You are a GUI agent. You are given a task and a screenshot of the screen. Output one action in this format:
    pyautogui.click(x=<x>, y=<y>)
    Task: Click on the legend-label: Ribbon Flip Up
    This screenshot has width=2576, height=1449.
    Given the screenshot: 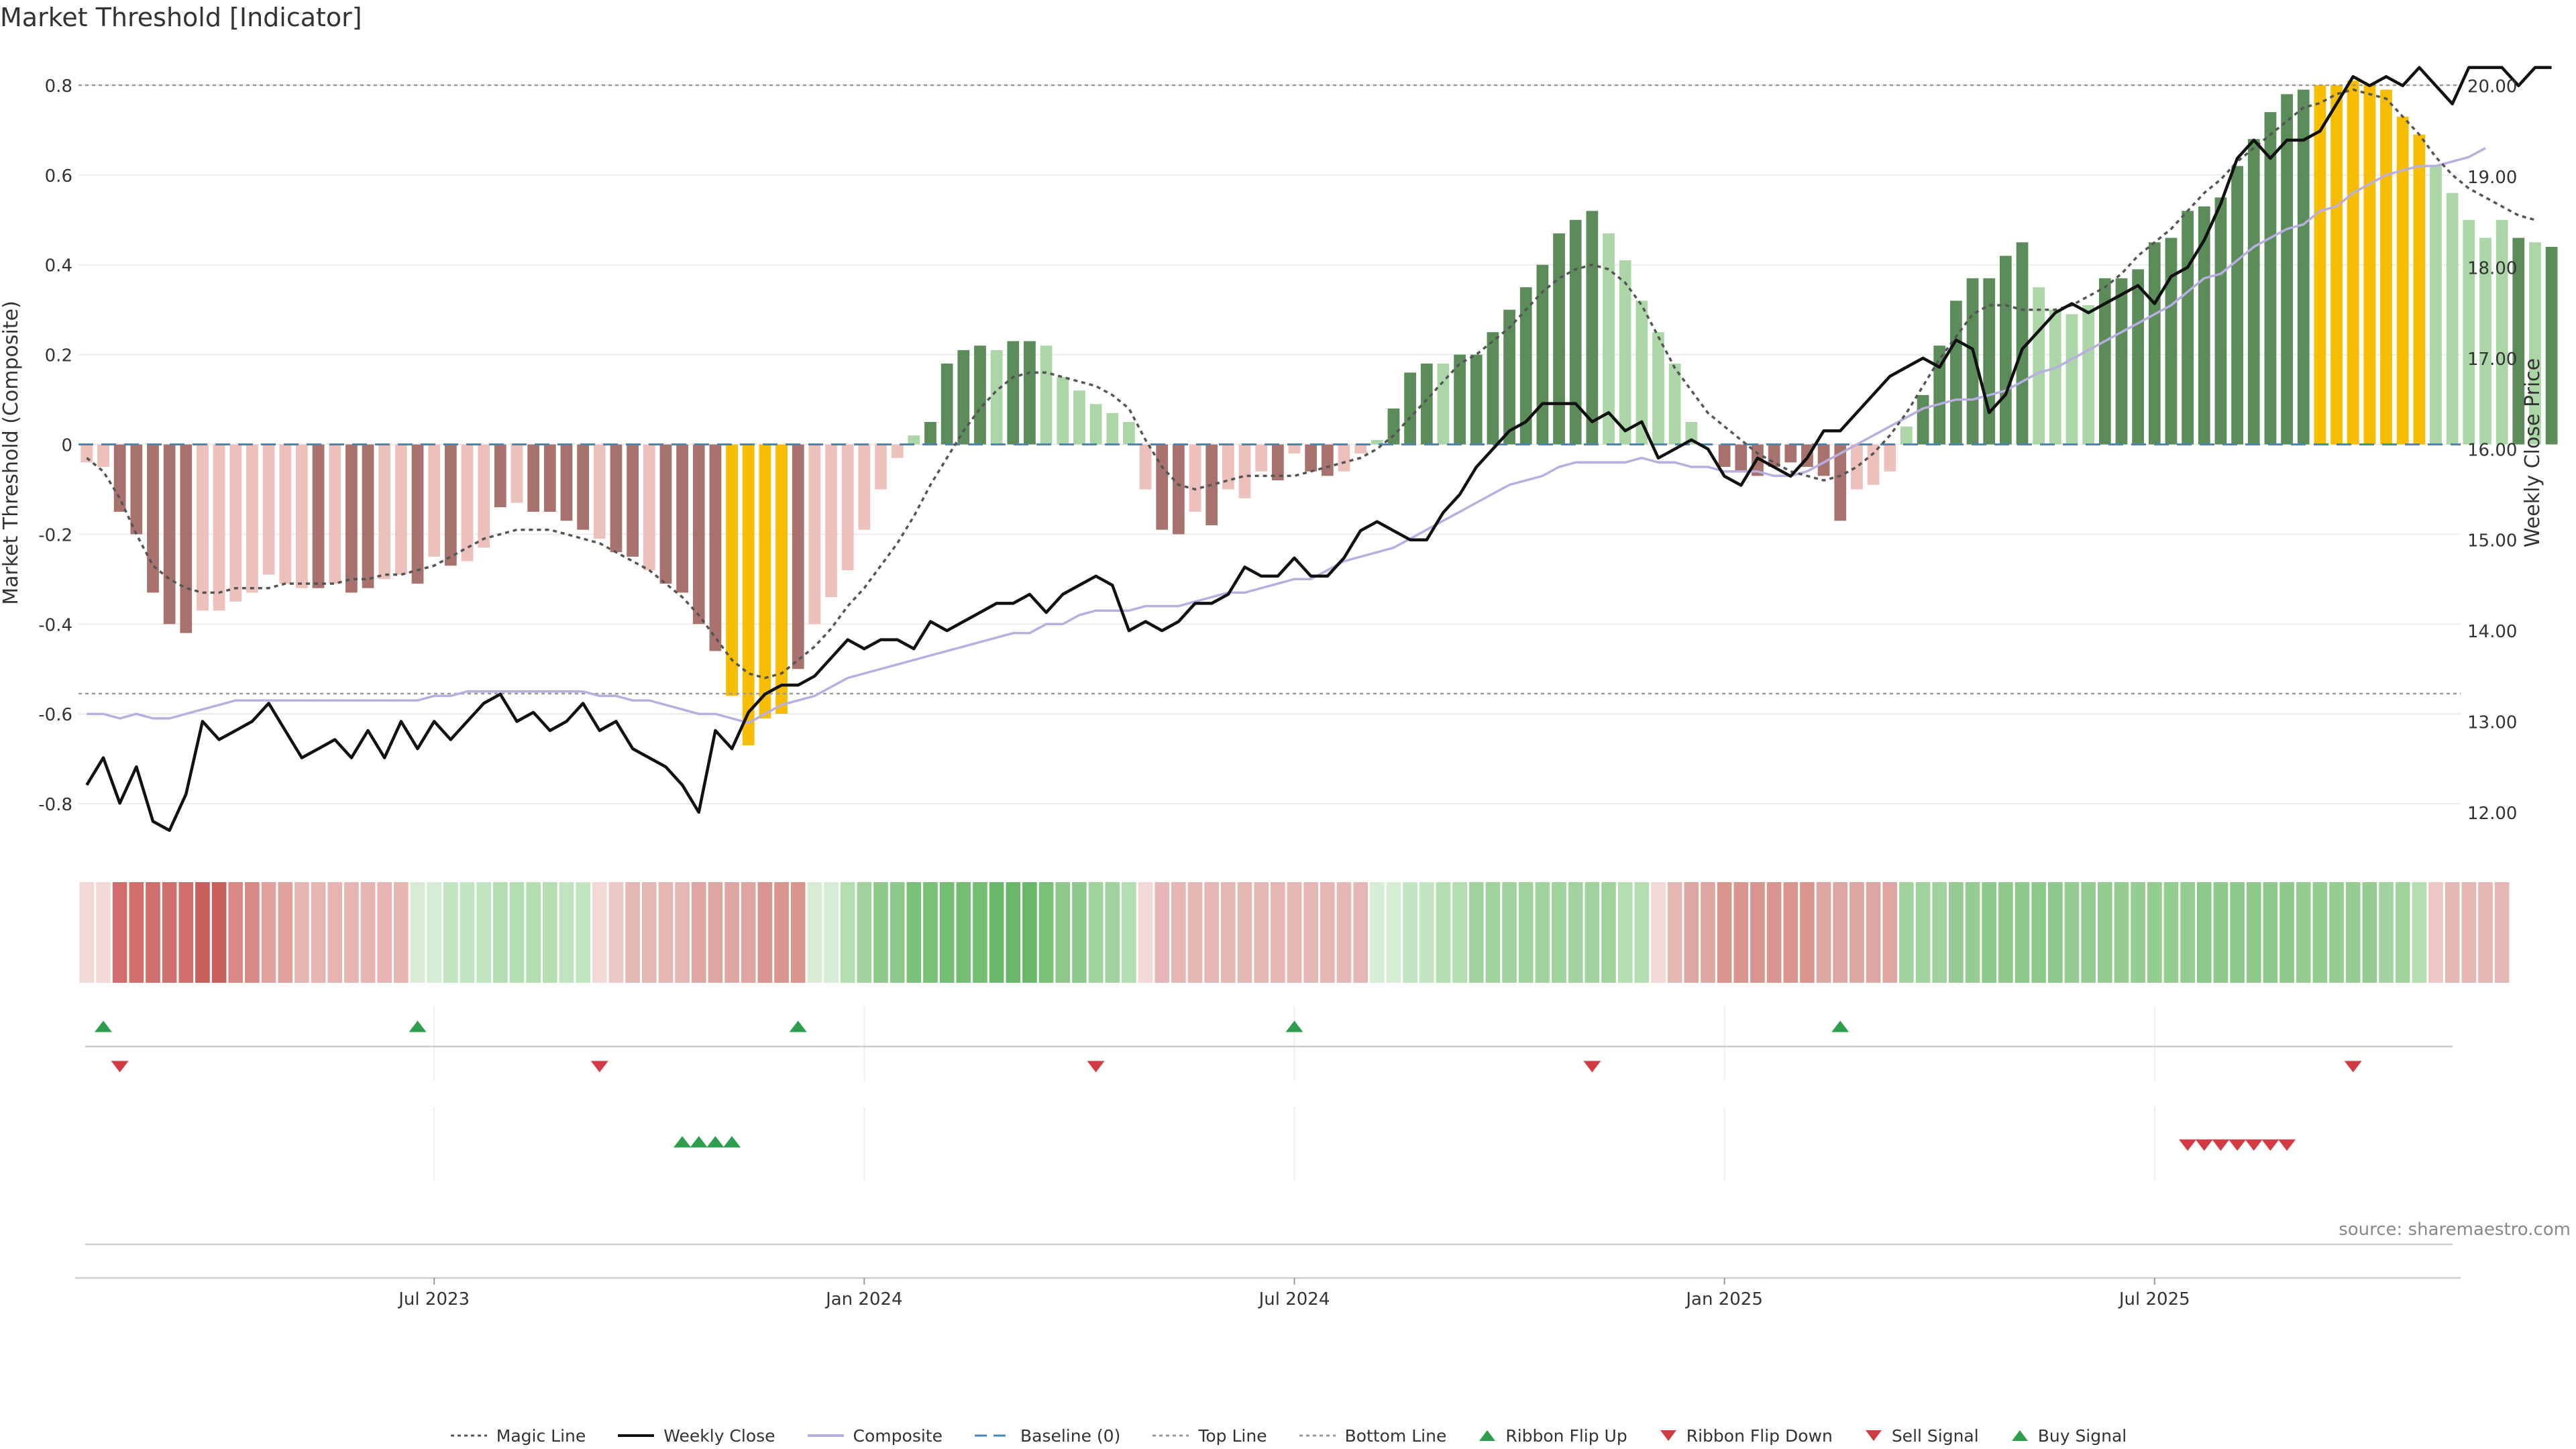 What is the action you would take?
    pyautogui.click(x=1566, y=1436)
    